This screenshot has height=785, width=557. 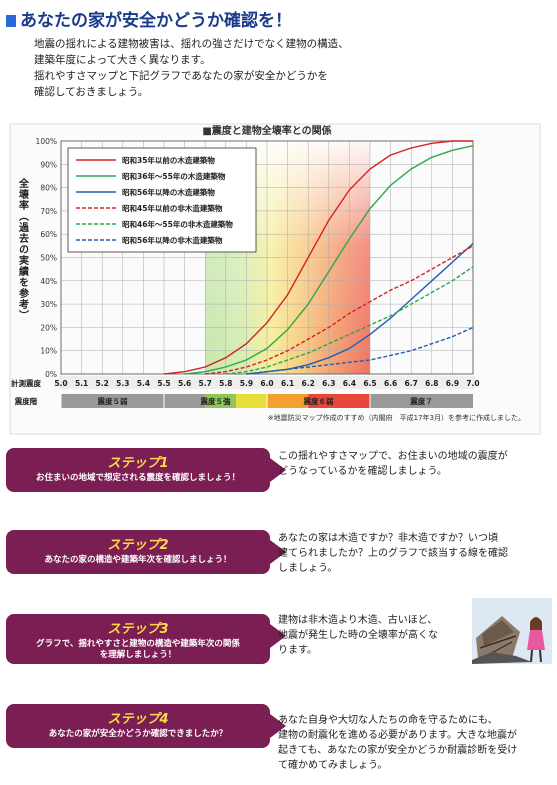 What do you see at coordinates (512, 631) in the screenshot?
I see `collapsed-house-and-woman-illustration` at bounding box center [512, 631].